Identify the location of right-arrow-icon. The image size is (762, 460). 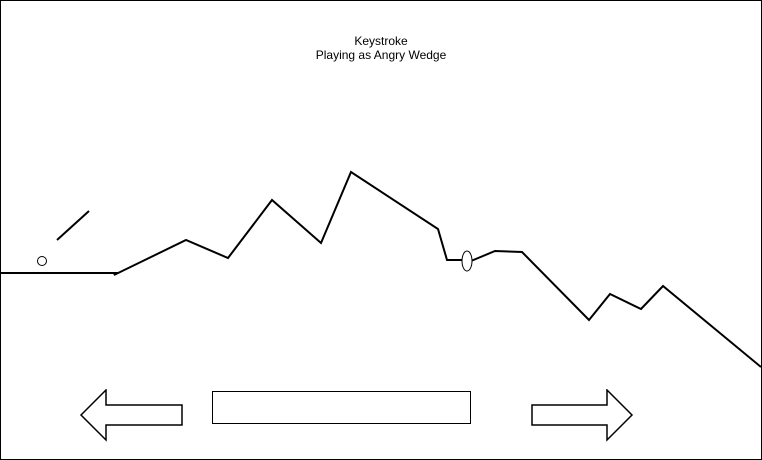
(582, 417).